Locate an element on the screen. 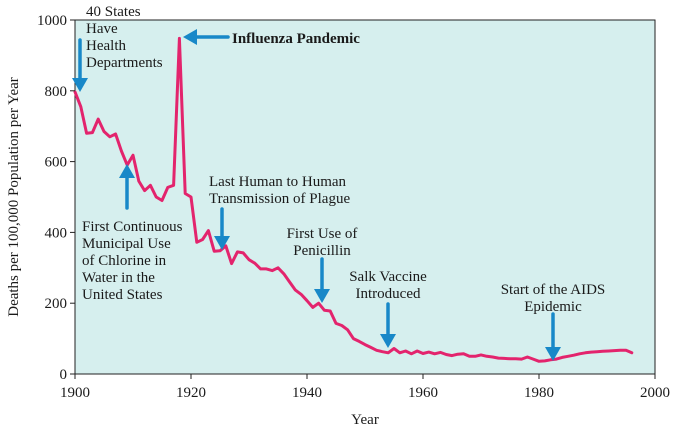 This screenshot has width=680, height=433. annotation-line: 40 States is located at coordinates (113, 12).